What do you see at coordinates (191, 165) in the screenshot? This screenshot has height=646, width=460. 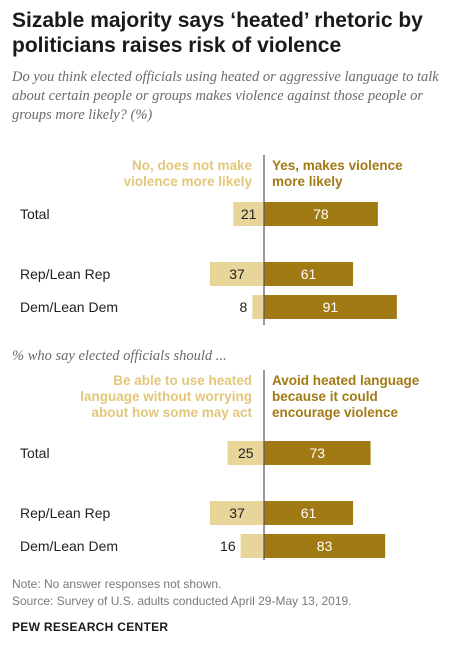 I see `legend-left-1-line-1: No, does not make` at bounding box center [191, 165].